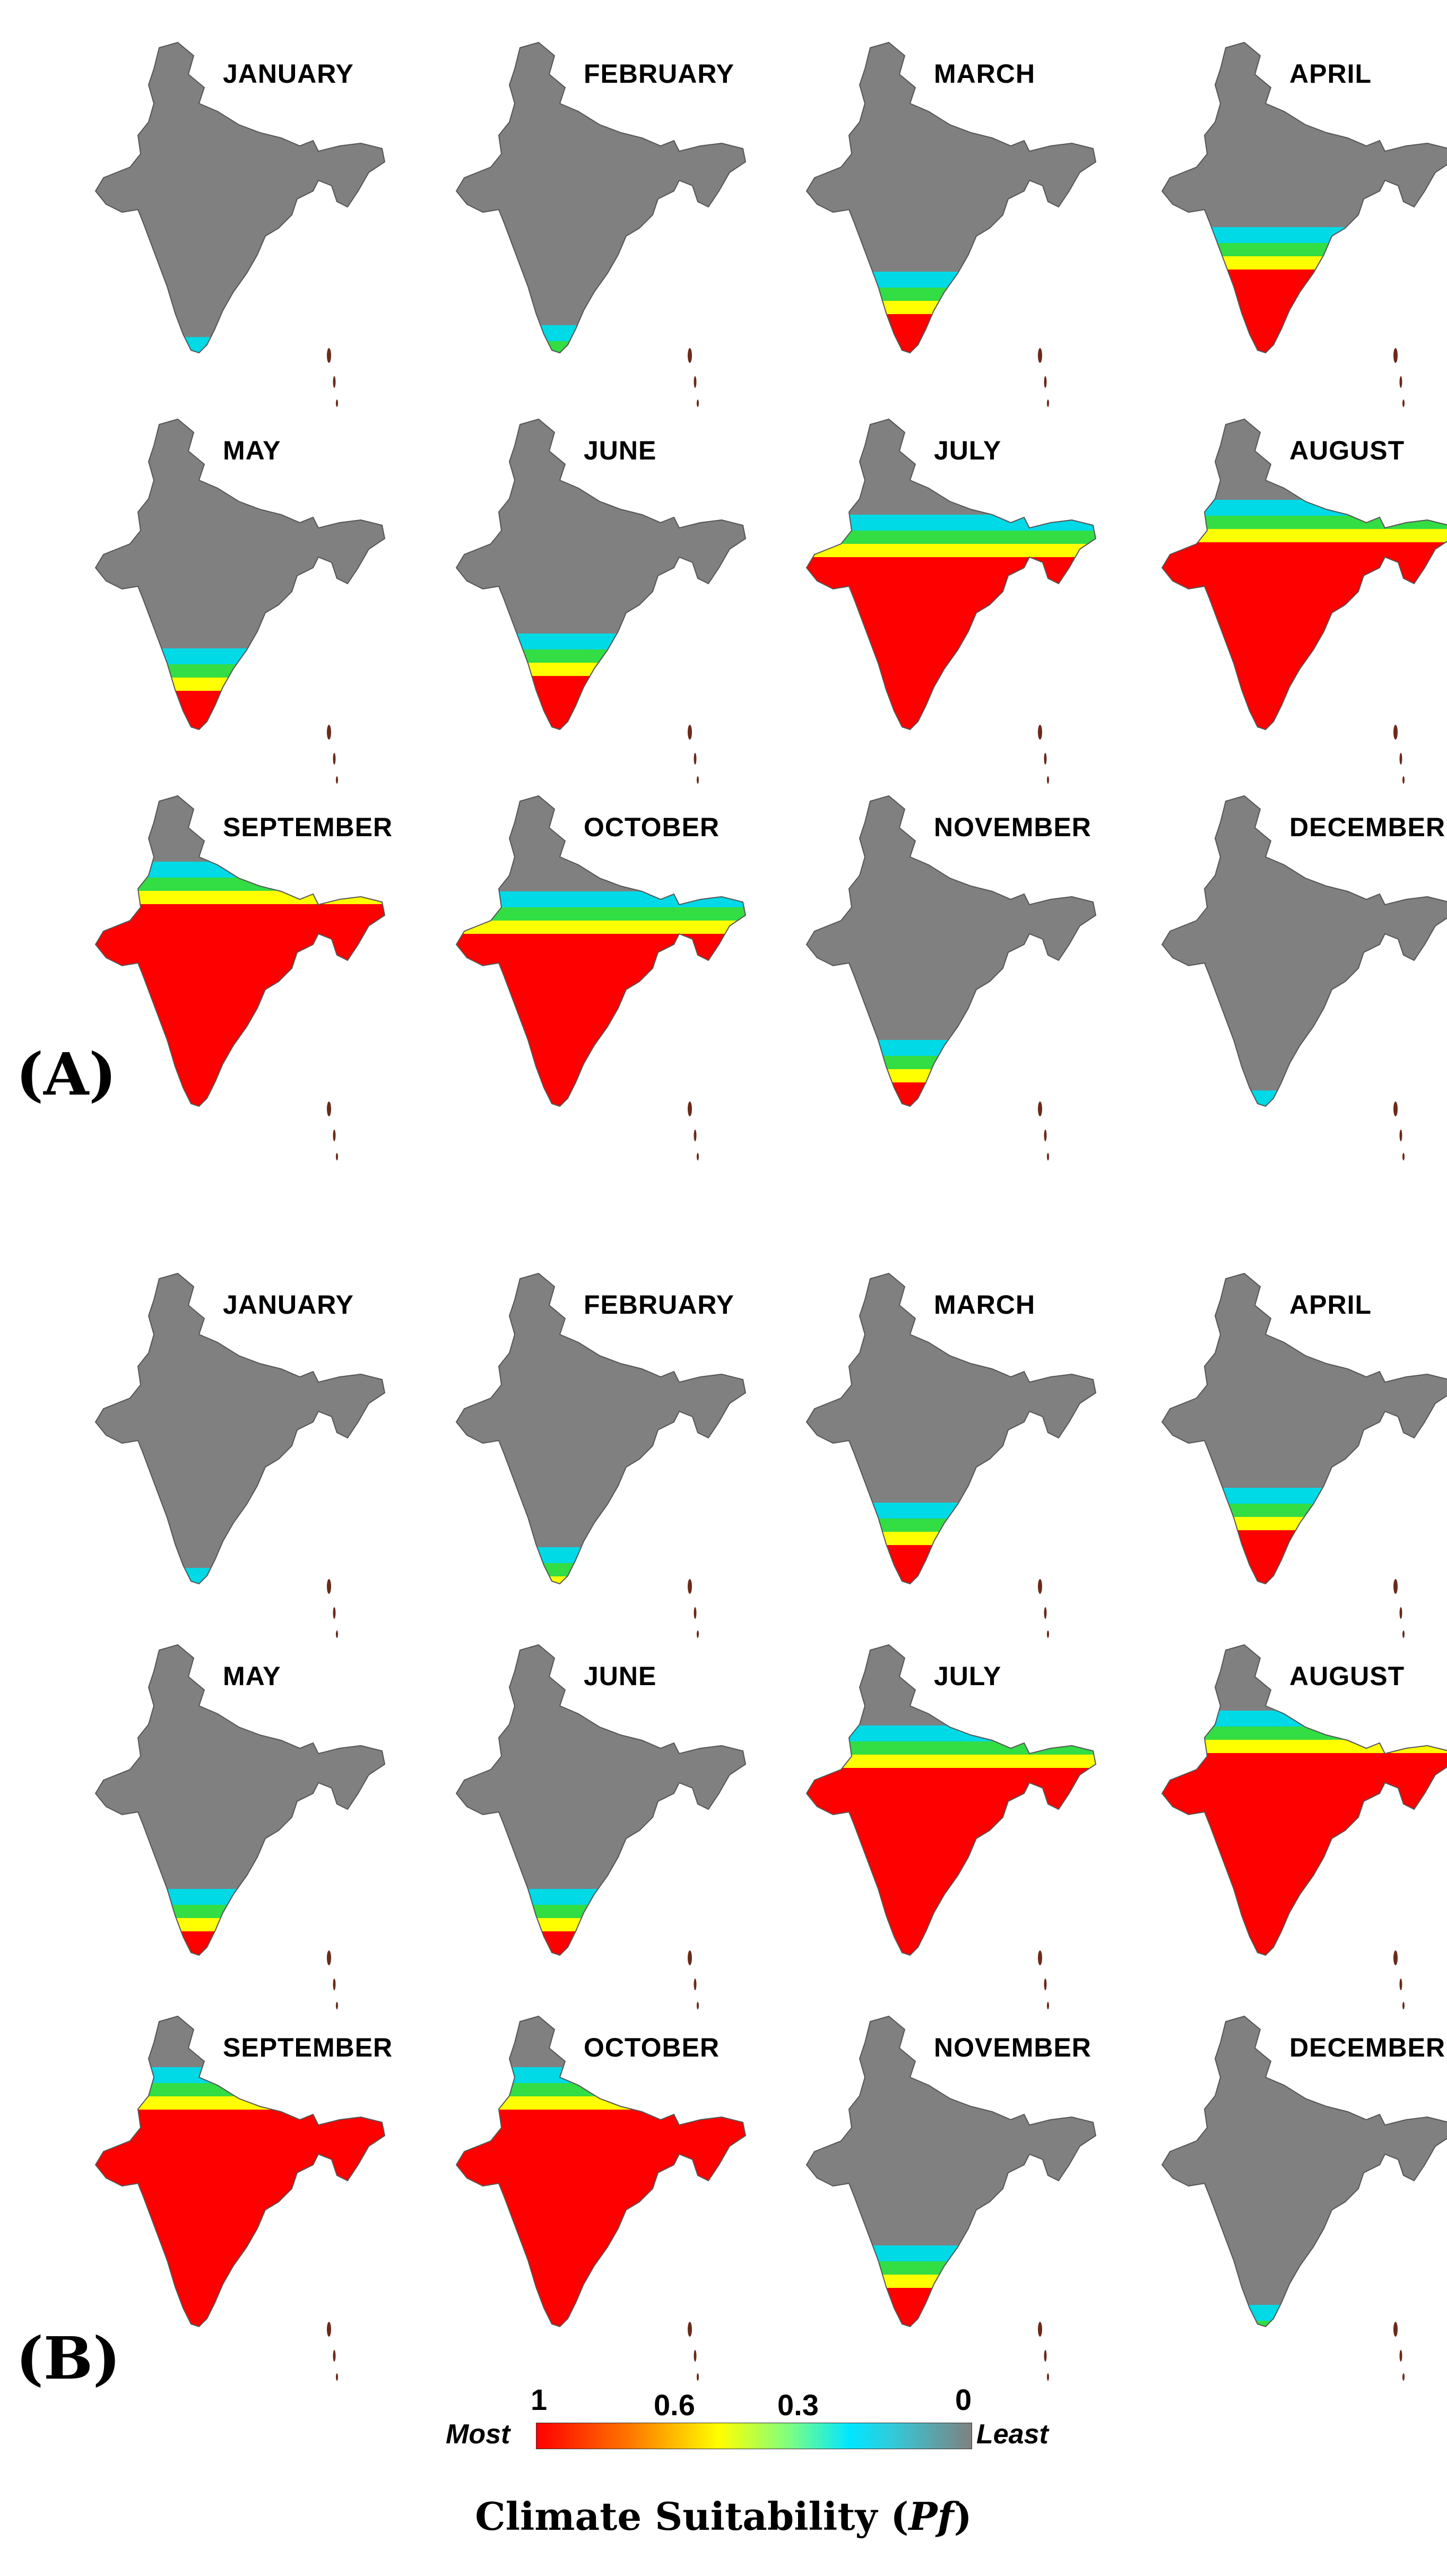 The image size is (1447, 2576). Describe the element at coordinates (652, 2047) in the screenshot. I see `month-label: OCTOBER` at that location.